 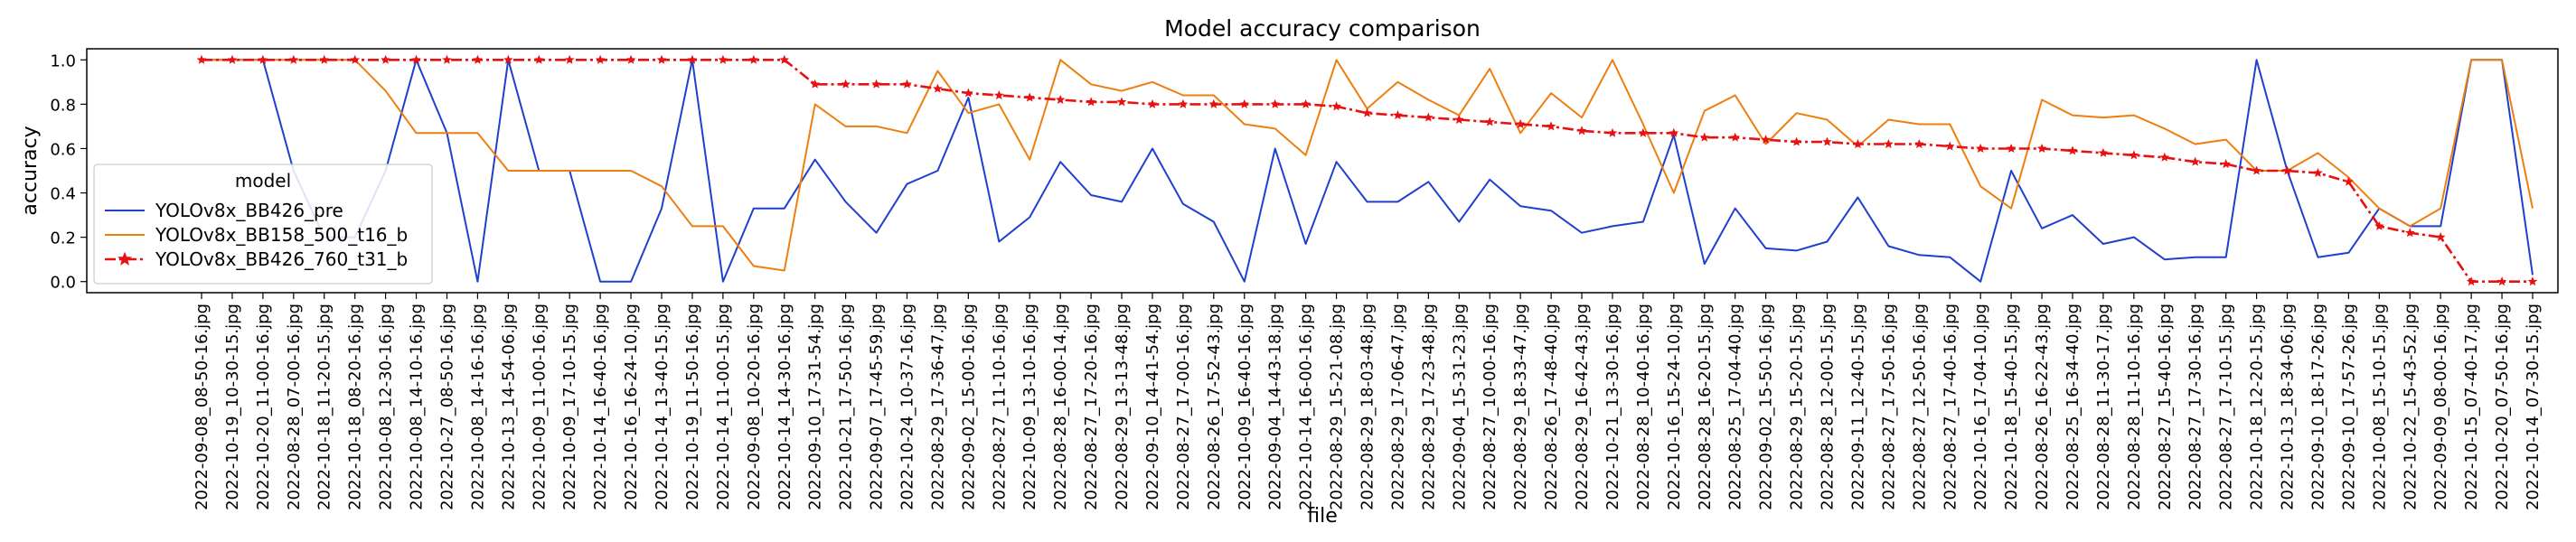 What do you see at coordinates (1491, 407) in the screenshot?
I see `x-tick-label-42: 2022-08-27_10-00-16.jpg` at bounding box center [1491, 407].